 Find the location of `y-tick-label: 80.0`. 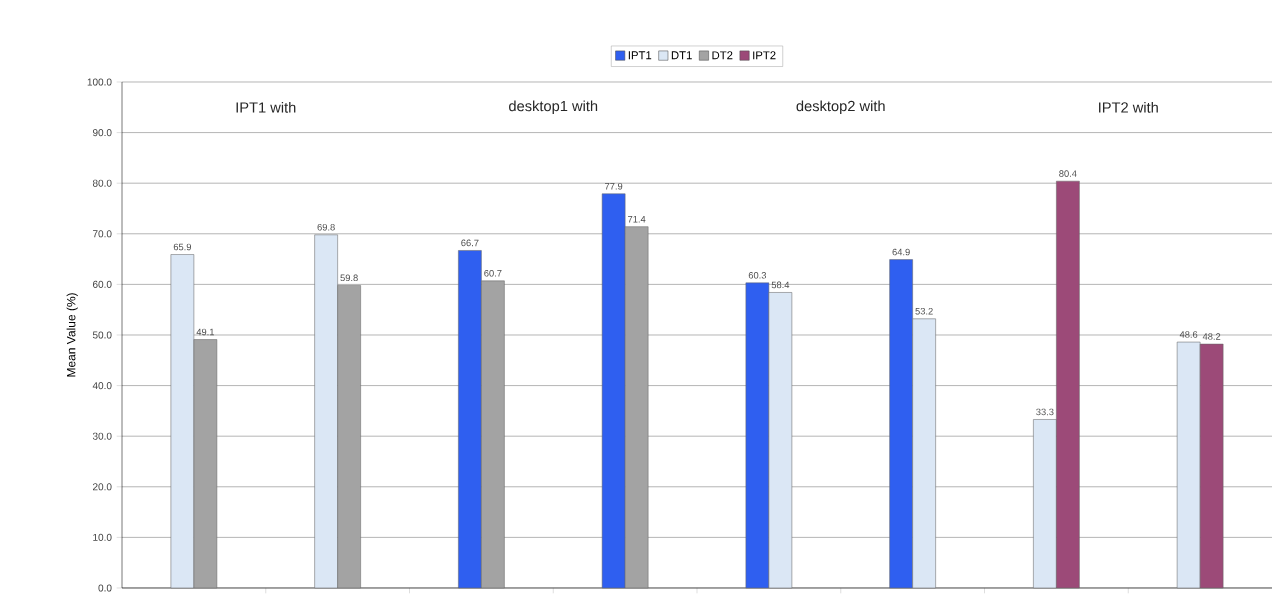

y-tick-label: 80.0 is located at coordinates (102, 183).